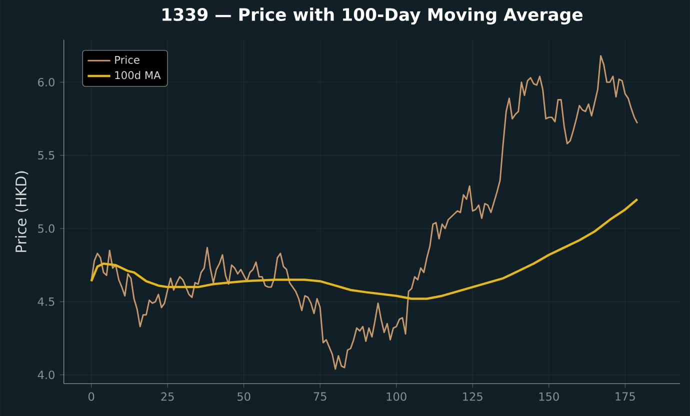 Image resolution: width=690 pixels, height=416 pixels. What do you see at coordinates (372, 15) in the screenshot?
I see `chart-title: 1339 — Price with 100-Day Moving Average` at bounding box center [372, 15].